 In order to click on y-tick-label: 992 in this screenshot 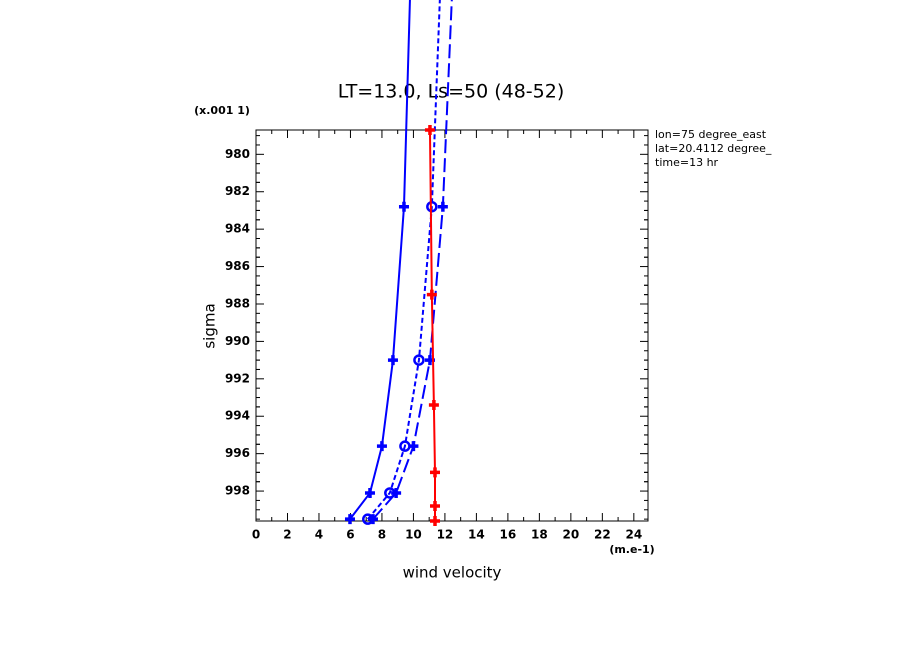, I will do `click(237, 378)`.